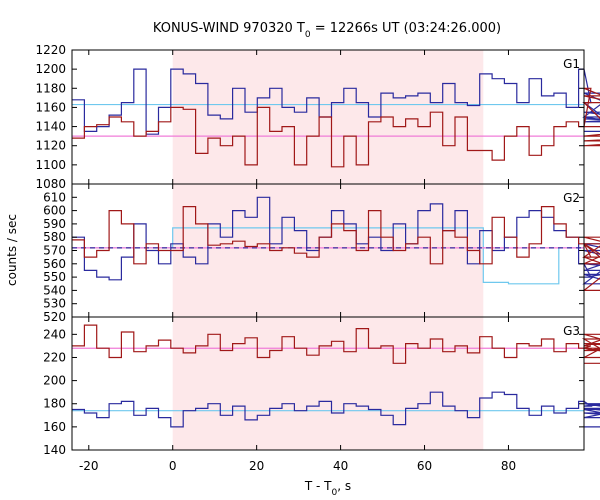 The image size is (600, 500). I want to click on y-tick-label: 530, so click(54, 304).